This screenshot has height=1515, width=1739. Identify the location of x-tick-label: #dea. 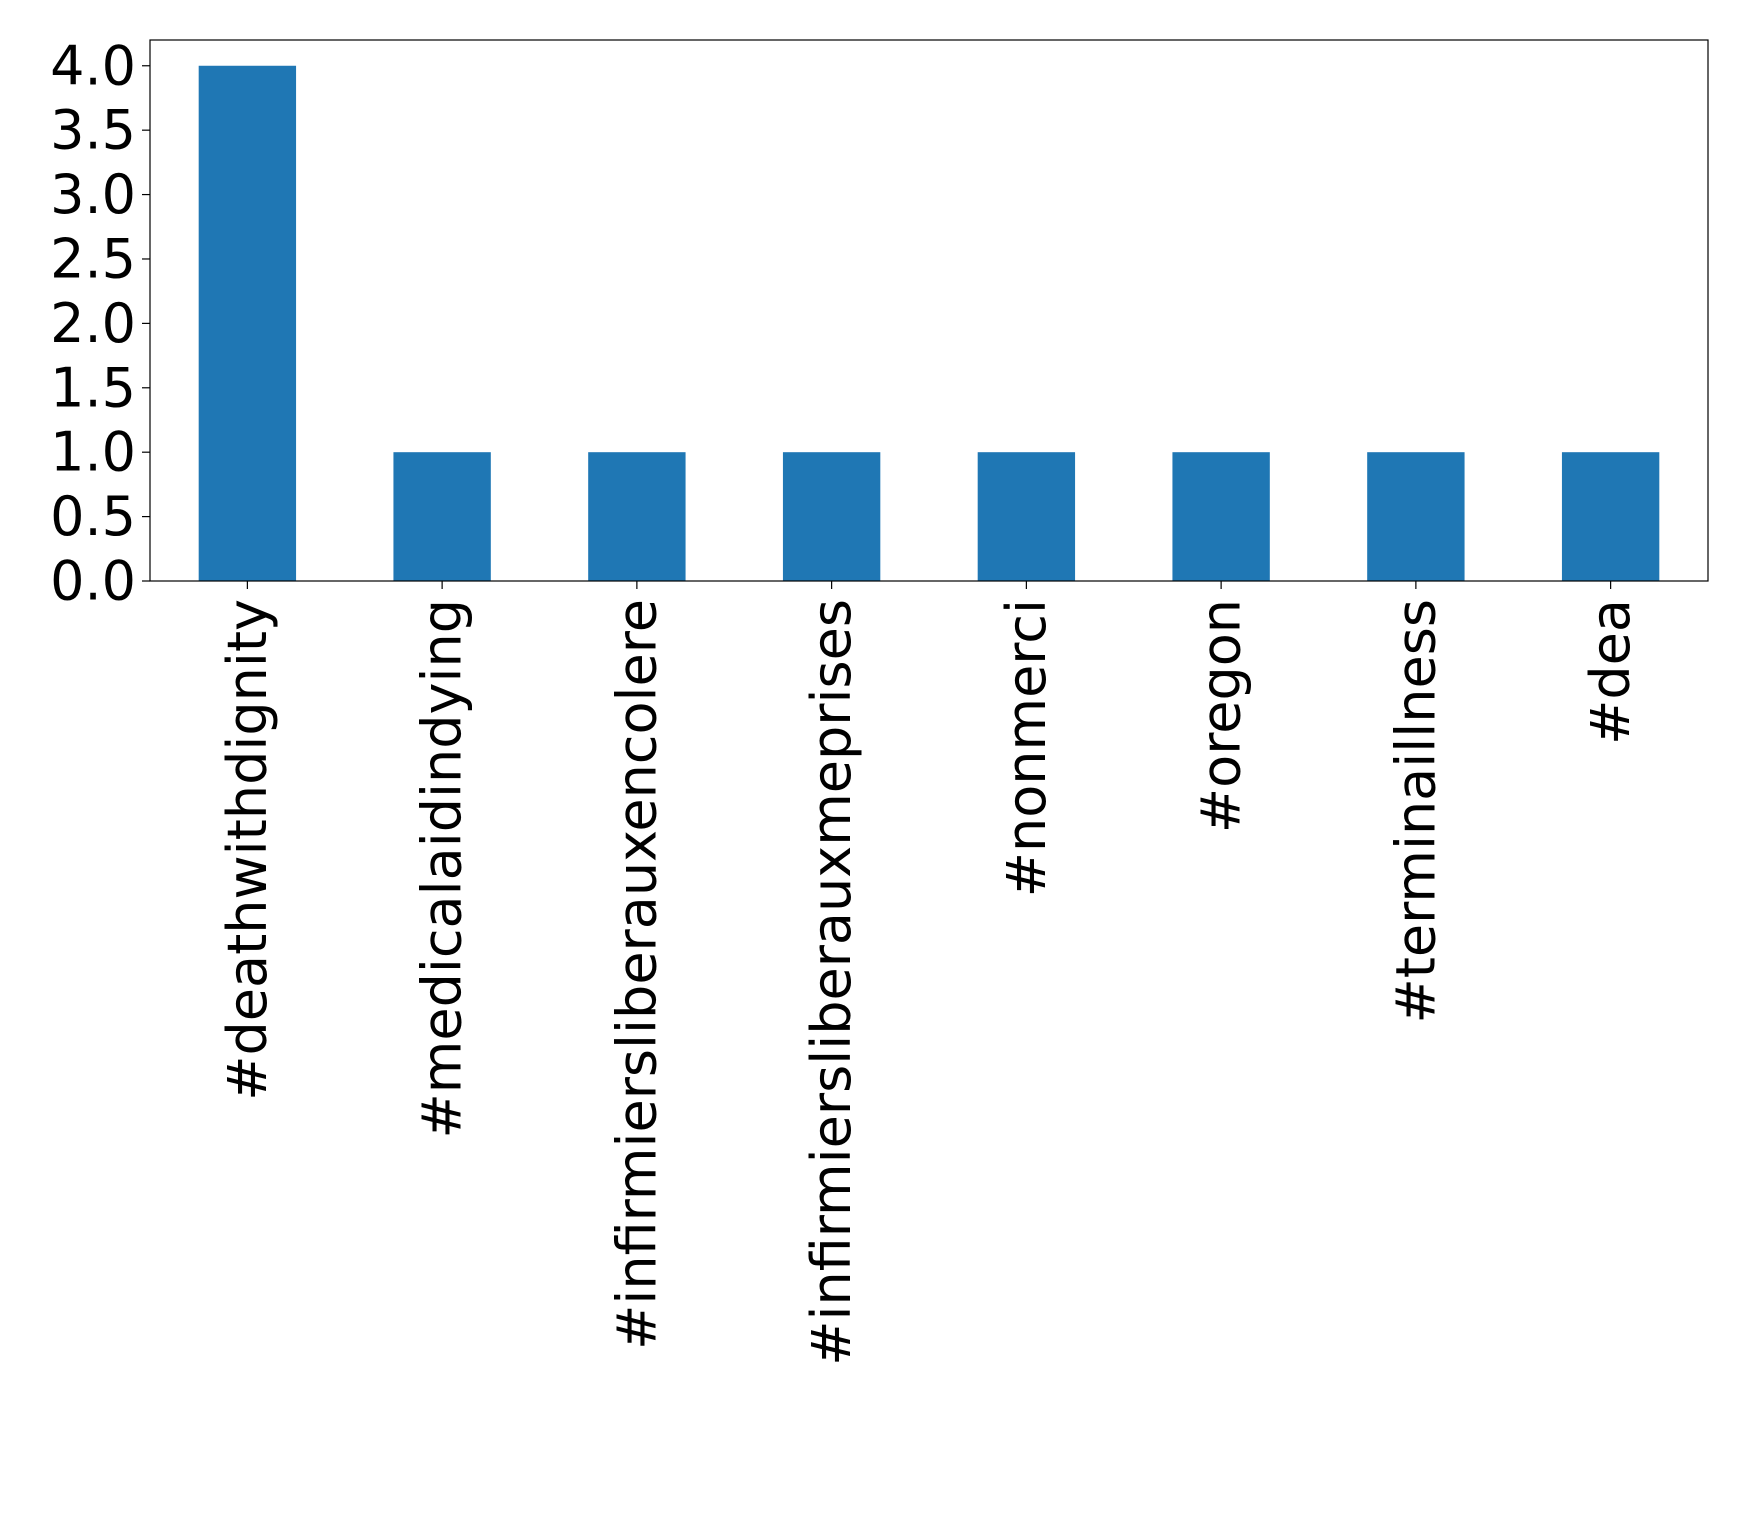
(1610, 672).